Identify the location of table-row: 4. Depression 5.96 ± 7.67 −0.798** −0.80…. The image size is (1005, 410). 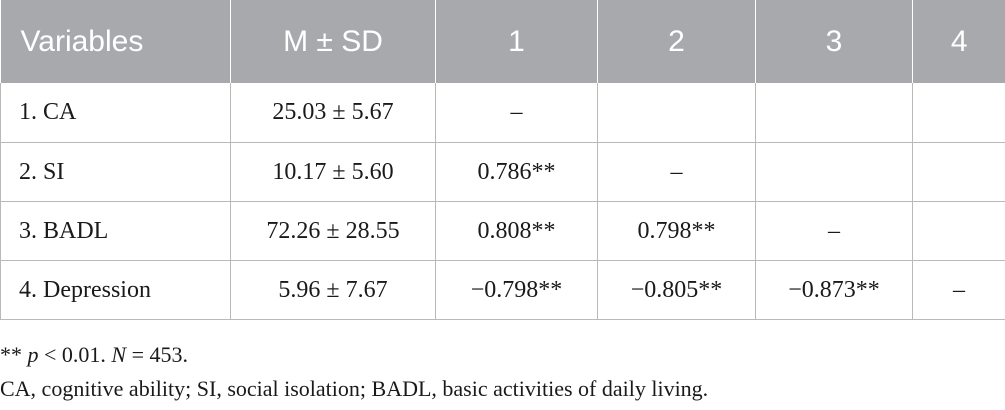
(502, 290).